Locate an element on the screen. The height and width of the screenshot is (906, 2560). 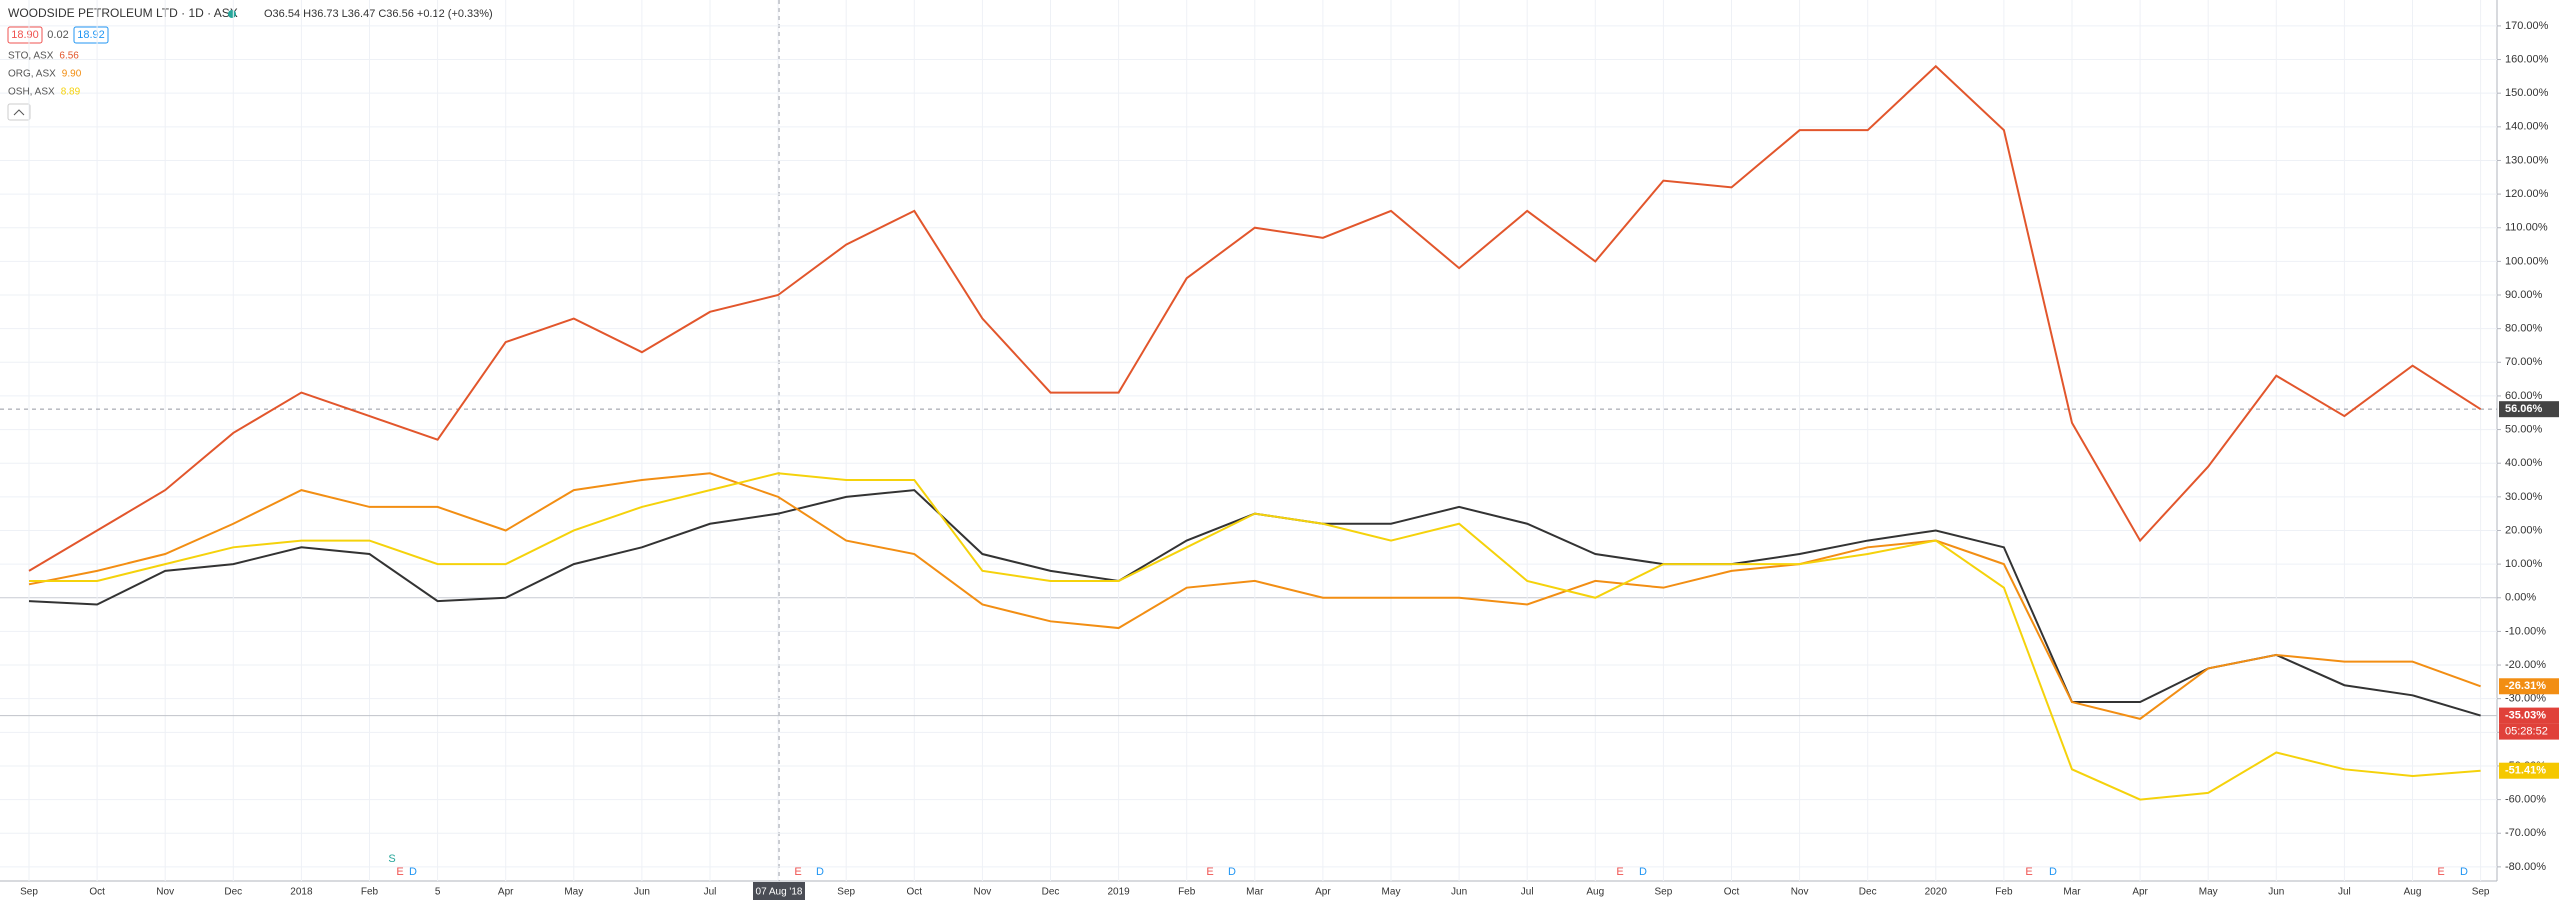
crosshair-tag is located at coordinates (779, 891).